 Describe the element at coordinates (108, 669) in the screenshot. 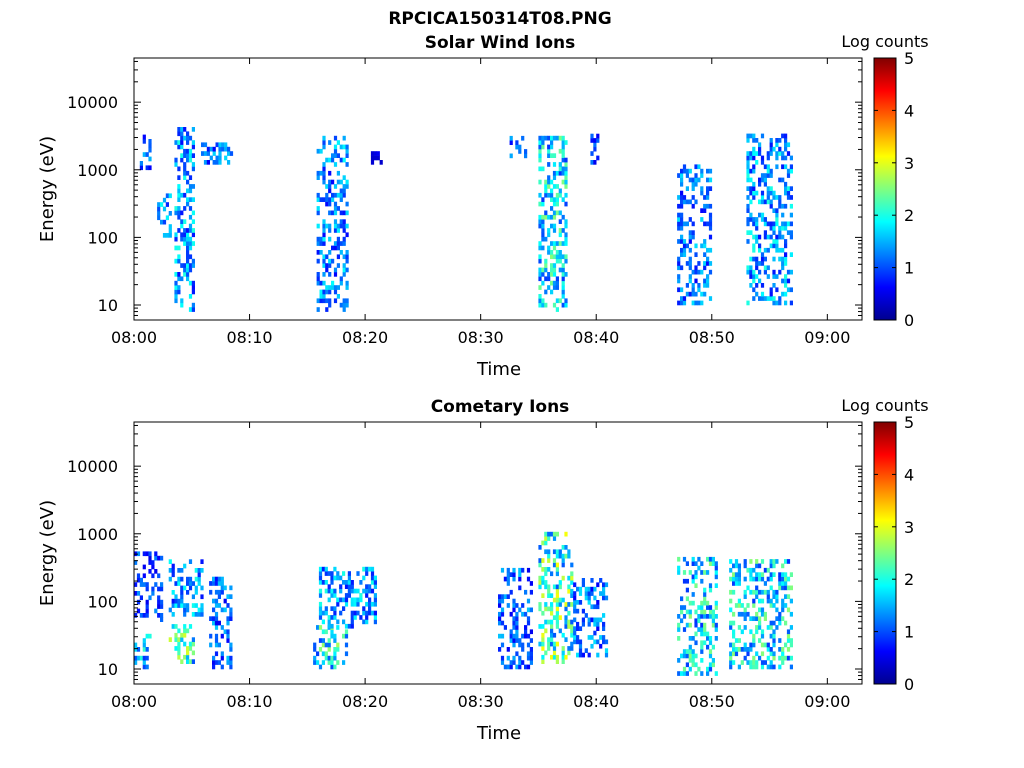

I see `y-tick-label: 10` at that location.